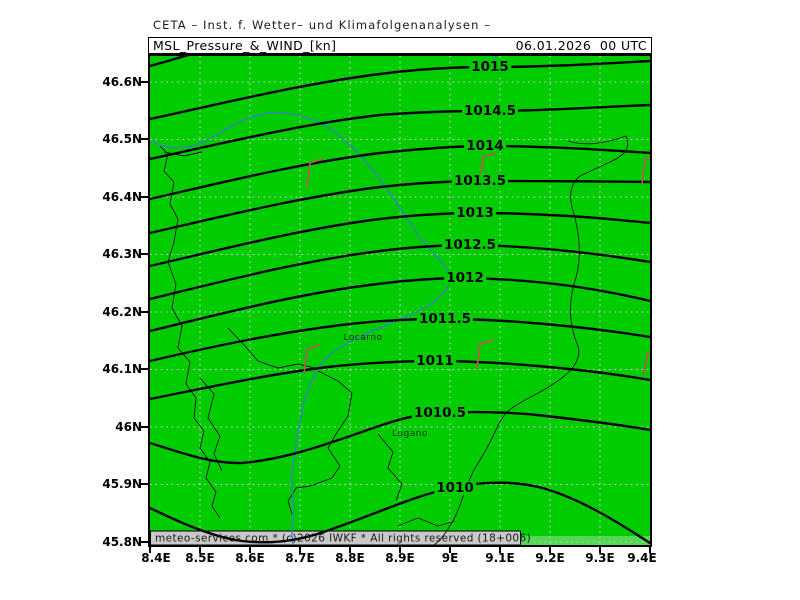 The height and width of the screenshot is (600, 800). What do you see at coordinates (642, 558) in the screenshot?
I see `lon-axis-label: 9.4E` at bounding box center [642, 558].